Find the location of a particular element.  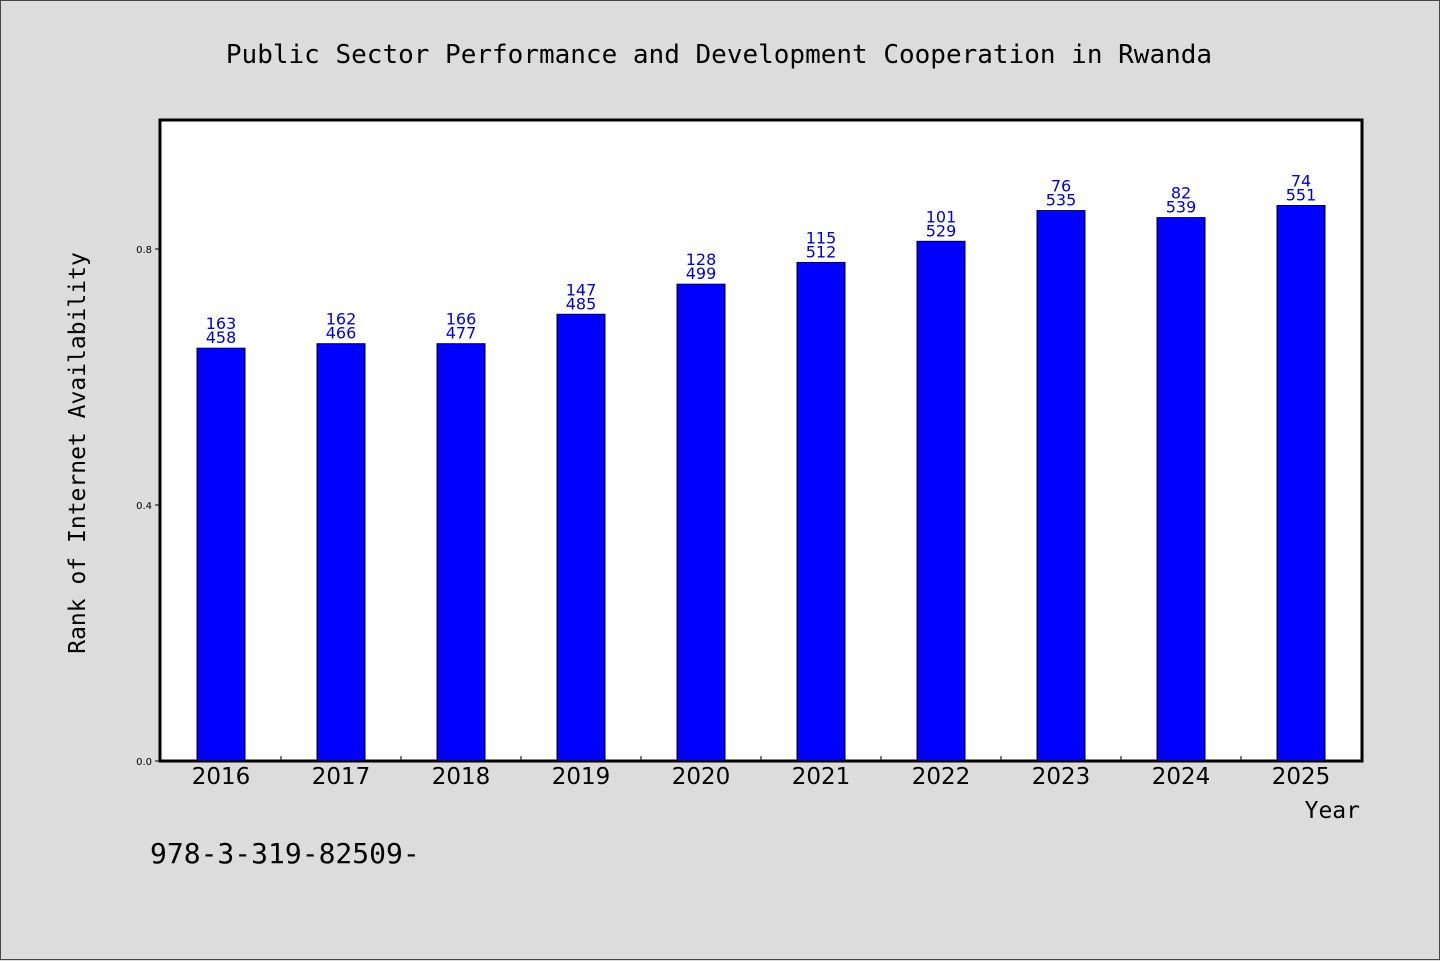

x-tick-label-2022: 2022 is located at coordinates (941, 777).